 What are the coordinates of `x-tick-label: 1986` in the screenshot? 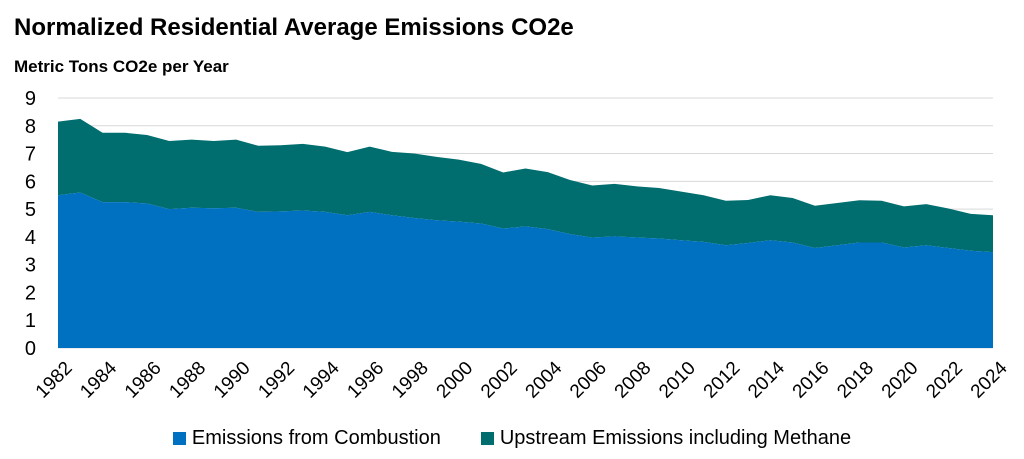 It's located at (143, 380).